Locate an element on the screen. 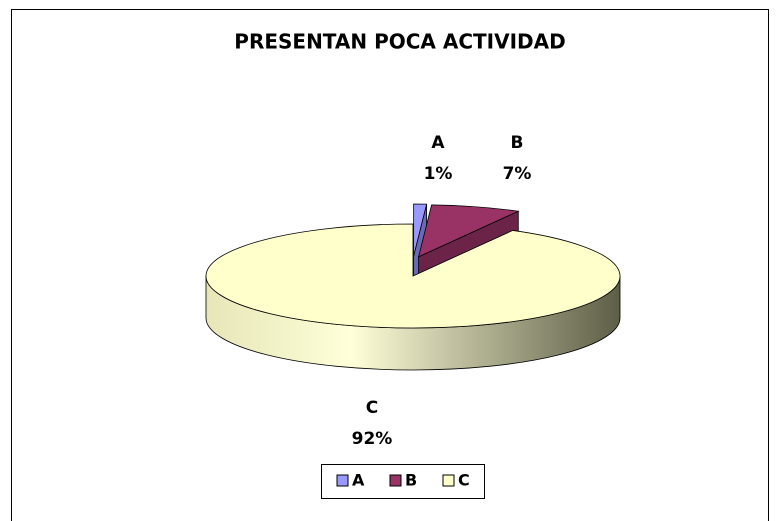 This screenshot has height=521, width=784. legend-label: A is located at coordinates (358, 480).